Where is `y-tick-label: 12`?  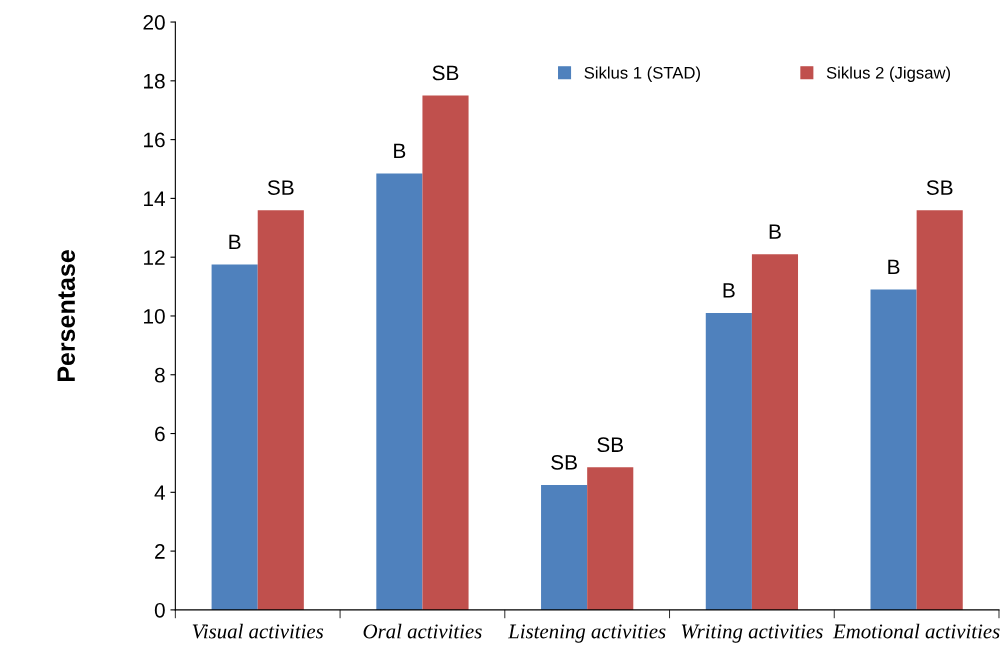 y-tick-label: 12 is located at coordinates (154, 257).